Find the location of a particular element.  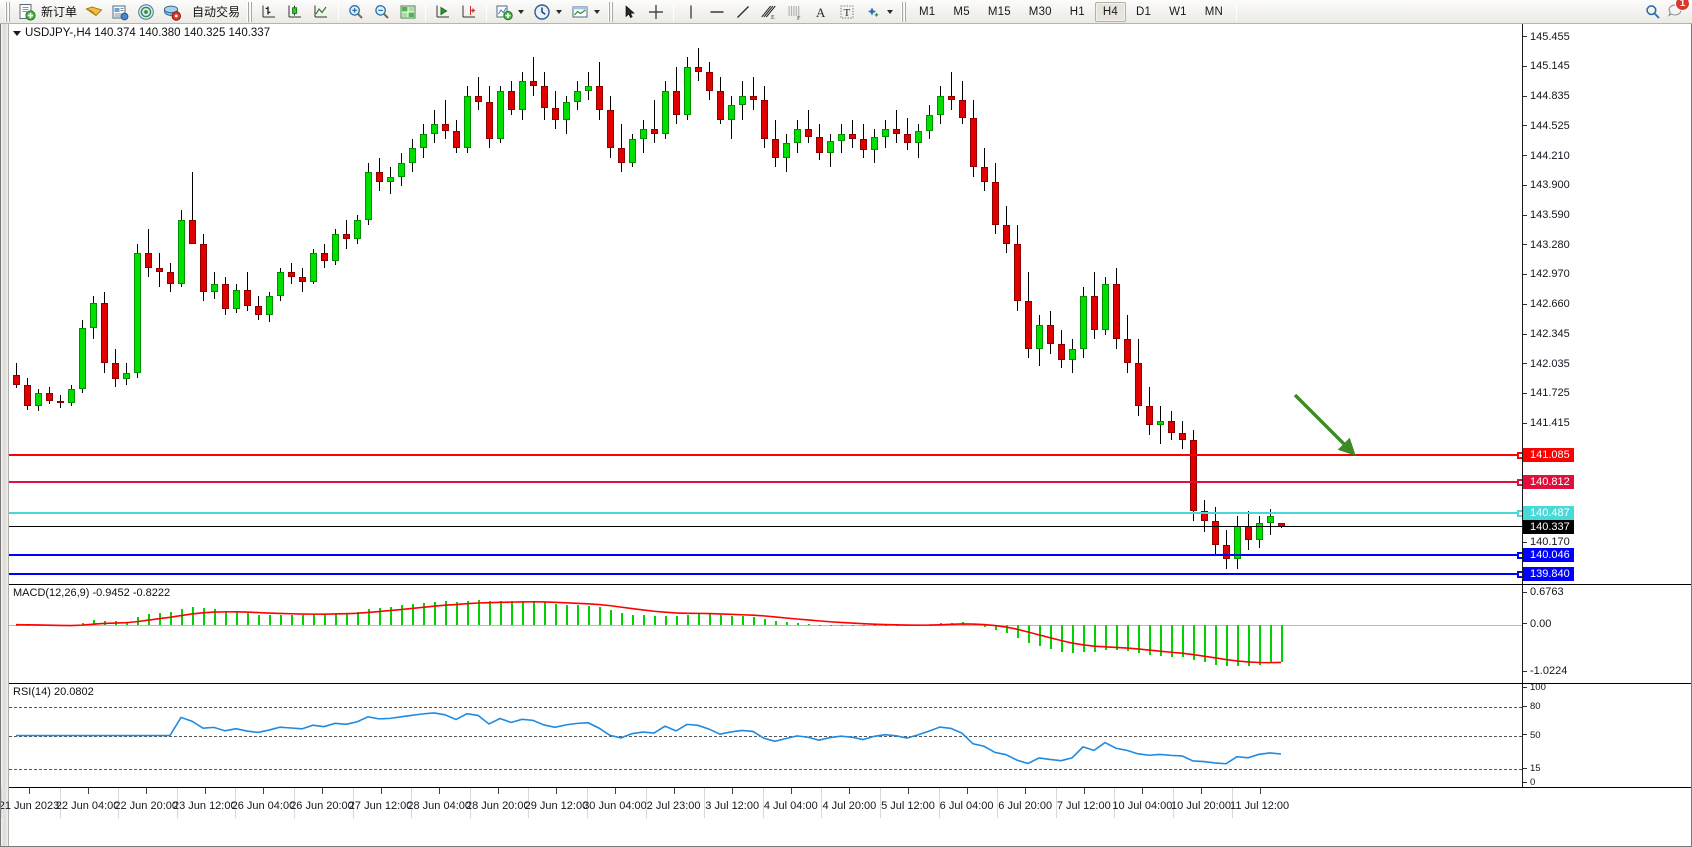

macd-plot-area is located at coordinates (765, 634).